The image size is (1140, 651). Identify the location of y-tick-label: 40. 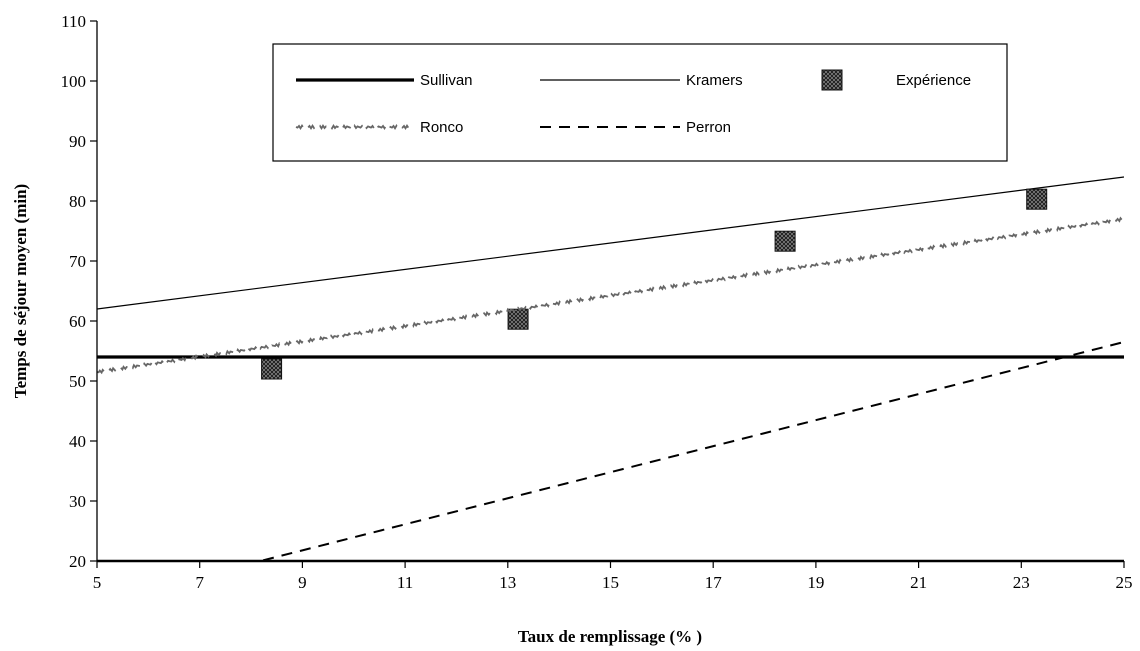
(77, 441).